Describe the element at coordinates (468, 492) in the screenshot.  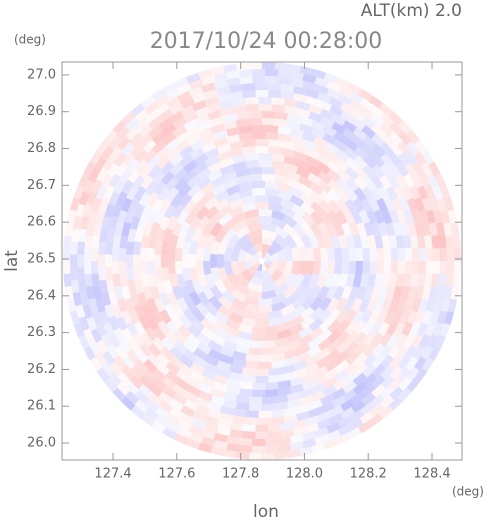
I see `x-unit: (deg)` at that location.